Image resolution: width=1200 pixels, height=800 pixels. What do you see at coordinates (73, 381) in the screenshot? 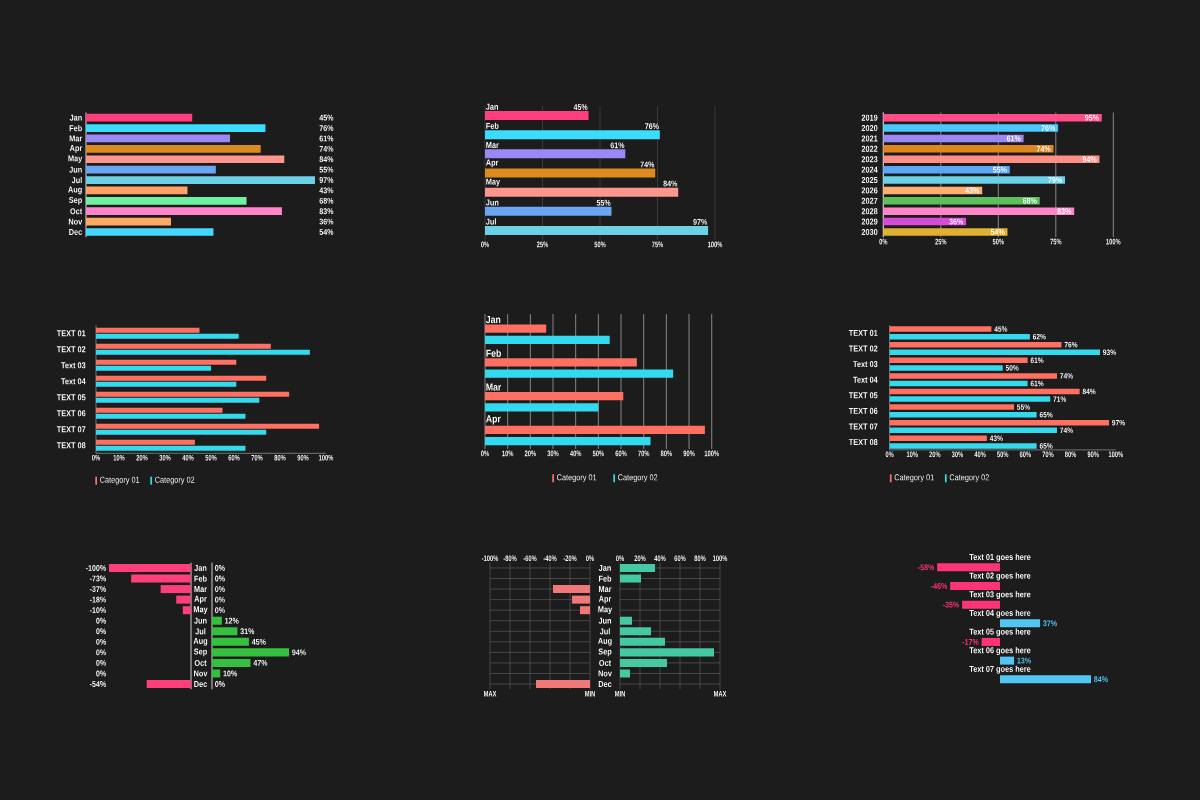
I see `y-tick-label: Text 04` at bounding box center [73, 381].